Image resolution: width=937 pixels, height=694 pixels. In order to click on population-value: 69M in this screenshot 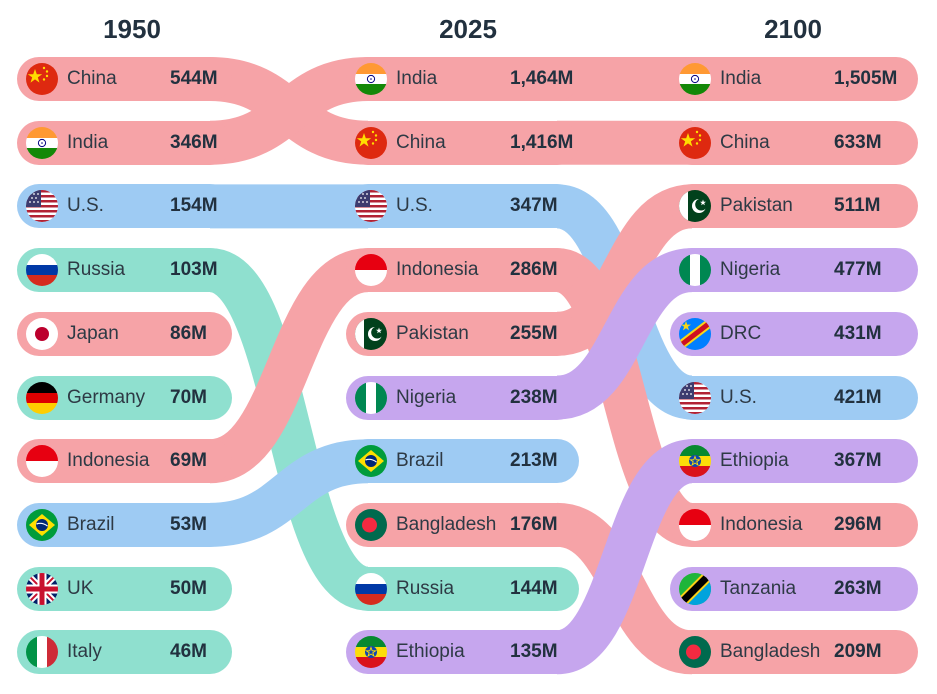, I will do `click(188, 461)`.